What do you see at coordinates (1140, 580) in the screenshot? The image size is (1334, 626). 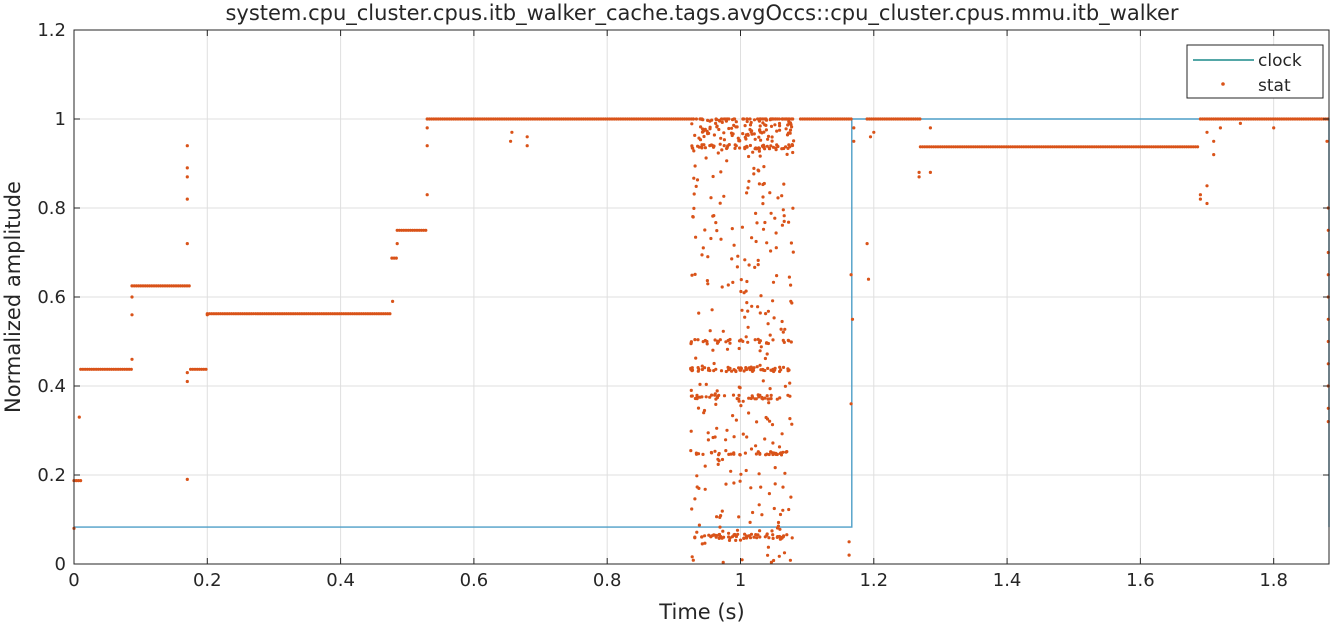 I see `x-tick-label: 1.6` at bounding box center [1140, 580].